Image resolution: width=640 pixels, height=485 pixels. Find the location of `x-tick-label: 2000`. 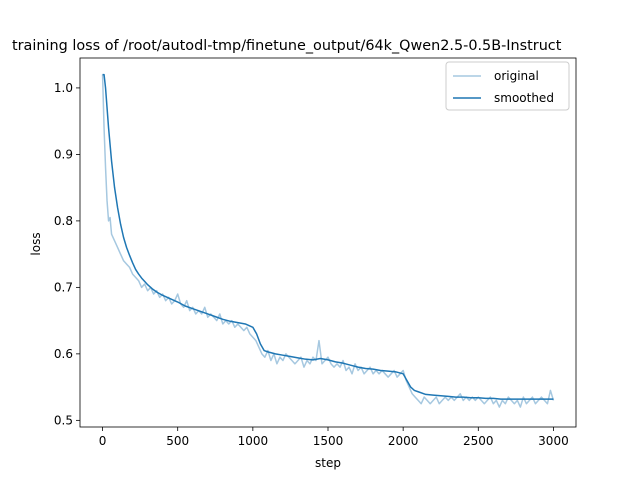

x-tick-label: 2000 is located at coordinates (403, 441).